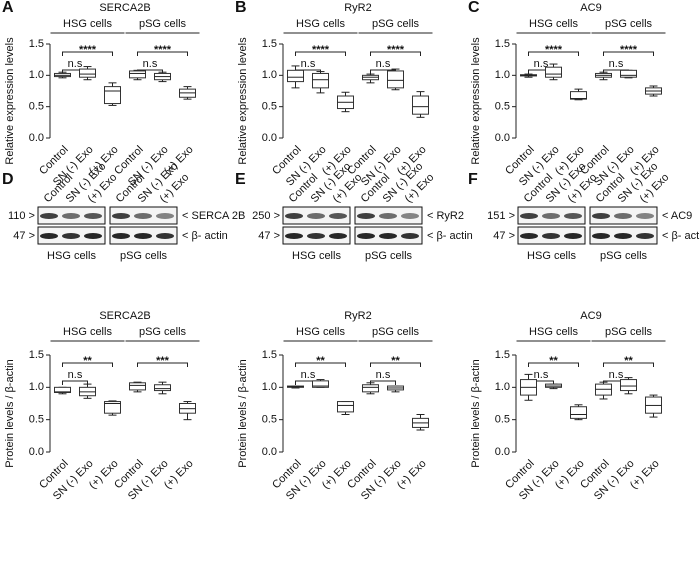 The height and width of the screenshot is (562, 700). I want to click on panel-letter: B, so click(241, 8).